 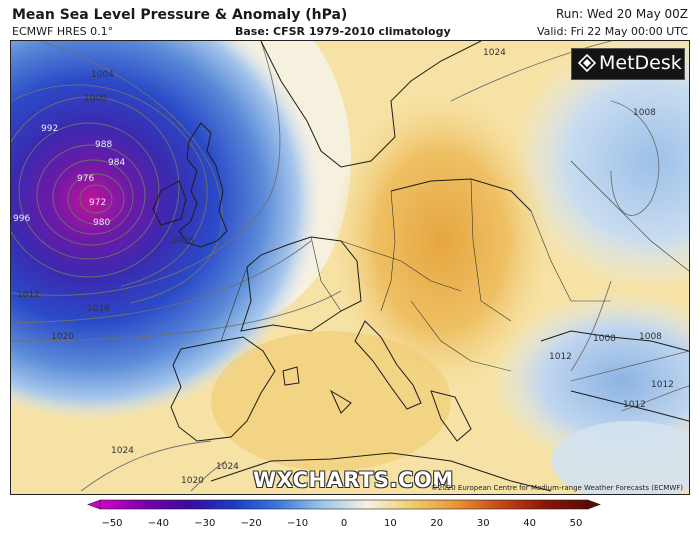 What do you see at coordinates (587, 63) in the screenshot?
I see `metdesk-logo-icon` at bounding box center [587, 63].